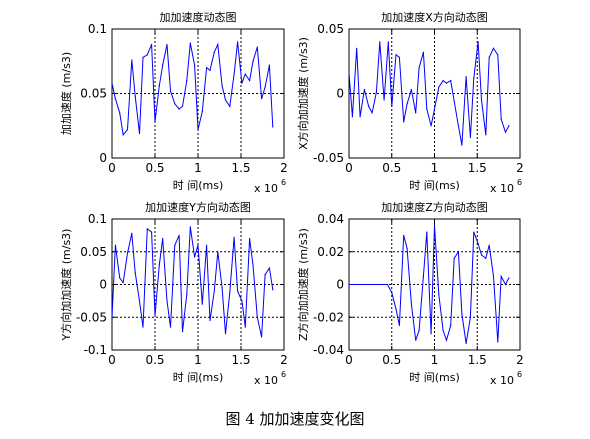  Describe the element at coordinates (198, 185) in the screenshot. I see `x-axis-label: 时 间(ms)` at that location.